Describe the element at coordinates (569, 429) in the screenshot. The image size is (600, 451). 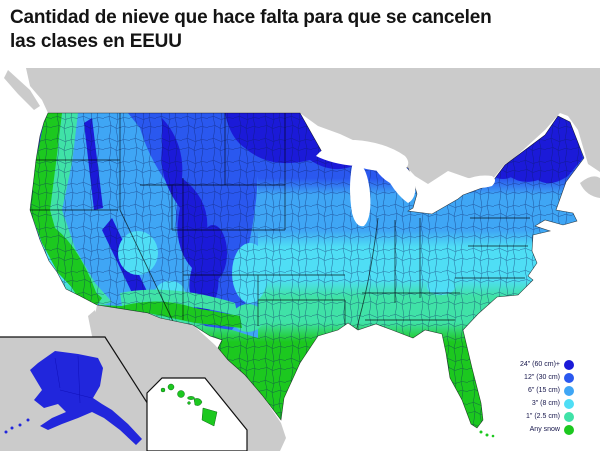
I see `legend-swatch-any-snow` at that location.